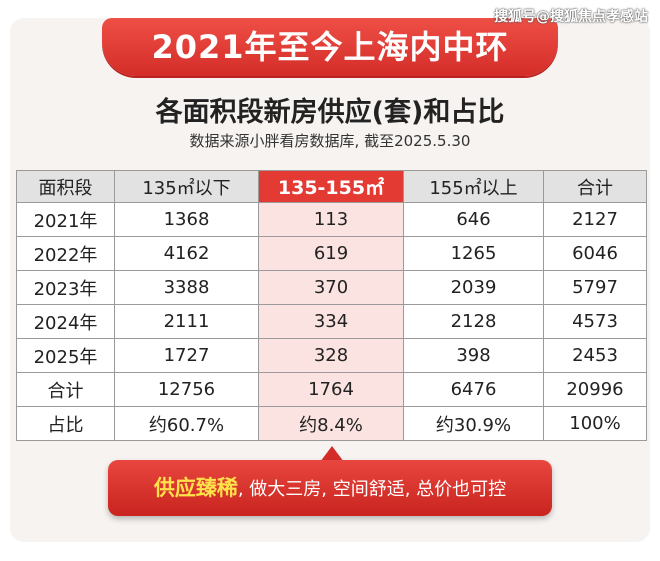  What do you see at coordinates (595, 186) in the screenshot?
I see `header-total: 合计` at bounding box center [595, 186].